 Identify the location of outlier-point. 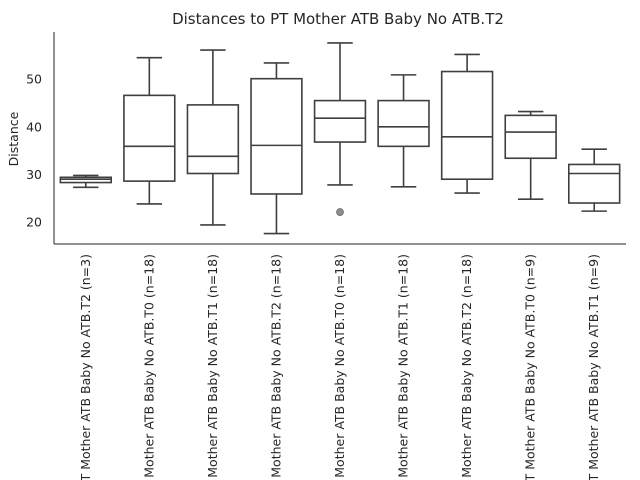
(340, 212).